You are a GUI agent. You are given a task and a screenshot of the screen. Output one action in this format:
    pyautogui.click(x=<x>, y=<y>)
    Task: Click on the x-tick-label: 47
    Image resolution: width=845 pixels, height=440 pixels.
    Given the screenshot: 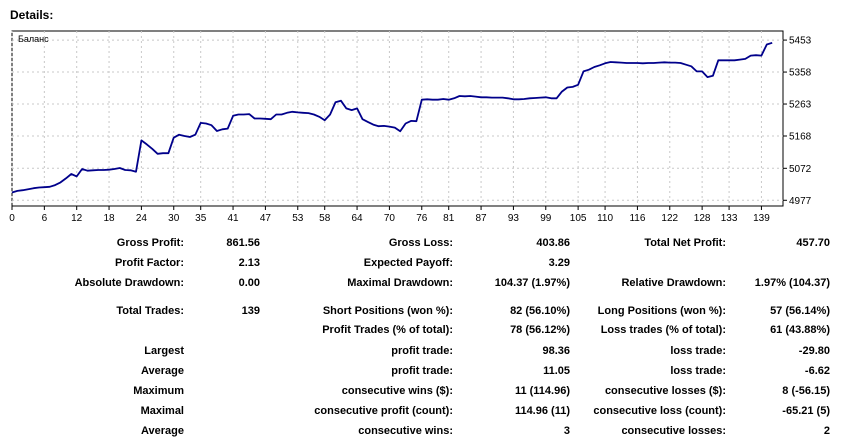 What is the action you would take?
    pyautogui.click(x=266, y=218)
    